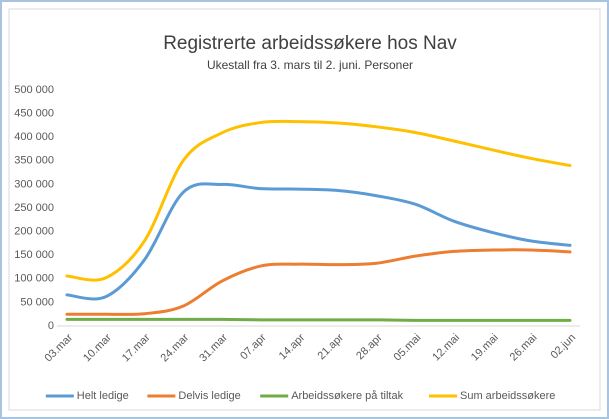  I want to click on y-tick-label: 500 000, so click(34, 90).